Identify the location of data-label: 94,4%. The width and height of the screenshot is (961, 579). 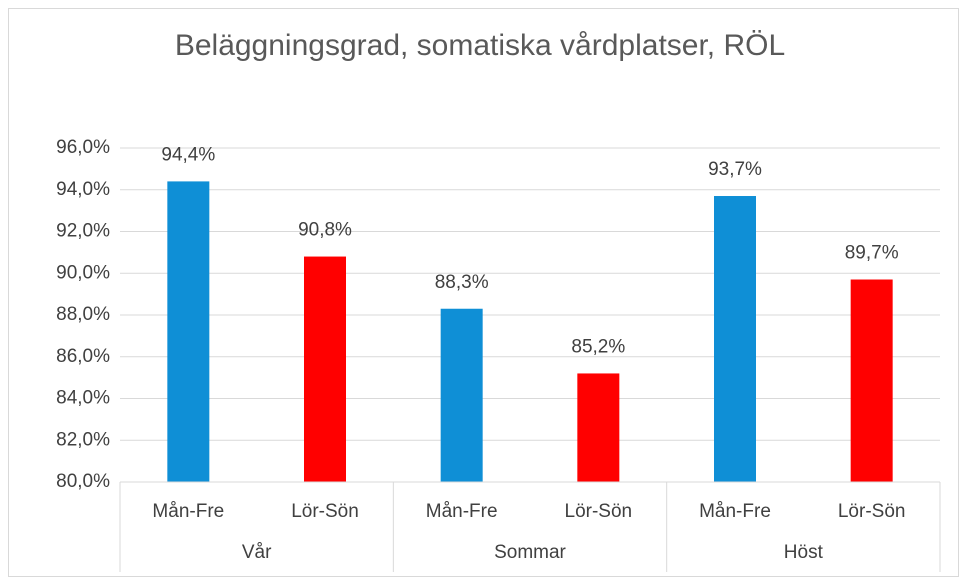
(188, 154).